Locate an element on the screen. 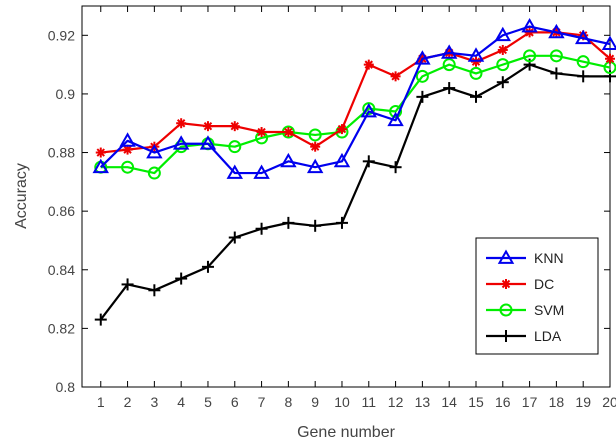 This screenshot has height=443, width=616. x-tick-label: 10 is located at coordinates (342, 402).